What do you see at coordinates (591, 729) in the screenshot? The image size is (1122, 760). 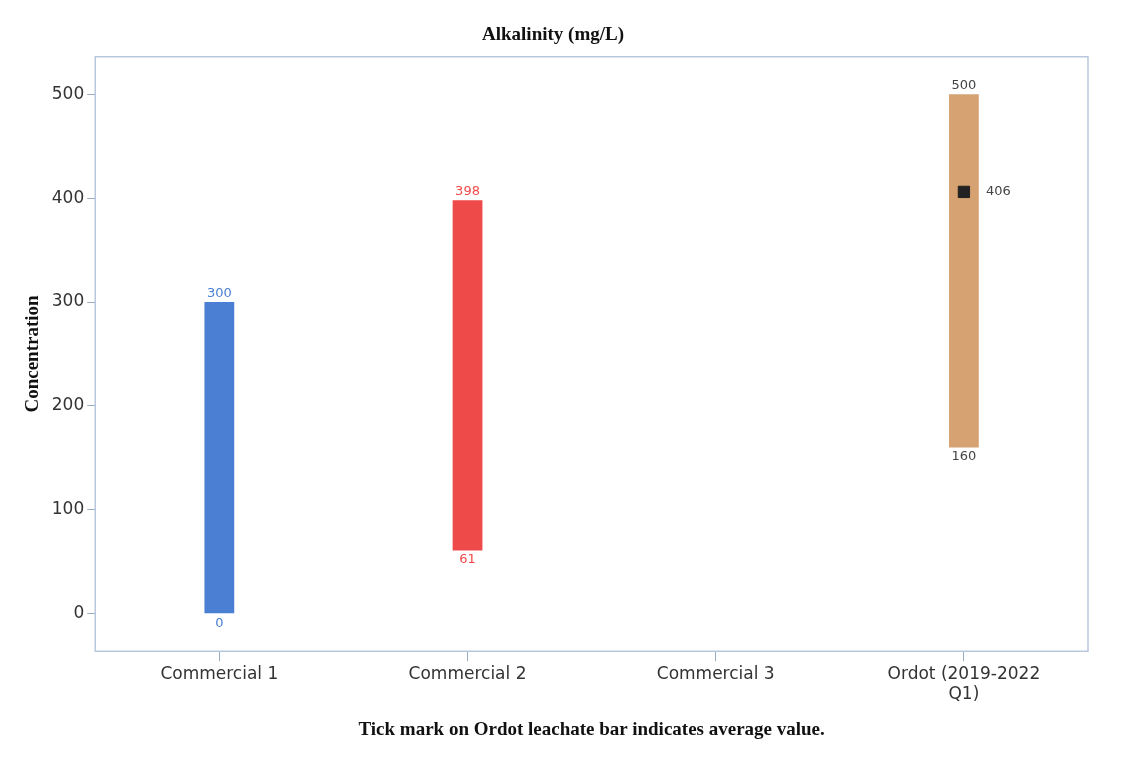 I see `text: Tick mark on Ordot leachate bar indicates average value.` at bounding box center [591, 729].